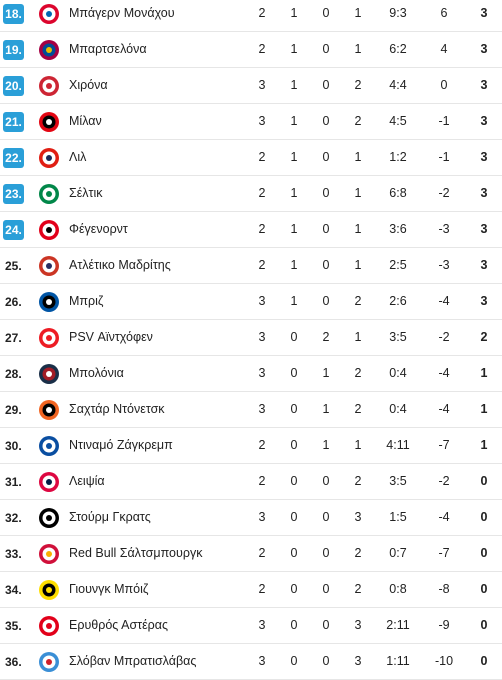 Image resolution: width=502 pixels, height=680 pixels. Describe the element at coordinates (251, 158) in the screenshot. I see `table-row: 22. Λιλ 2 1 0 1 1:2 -1 3` at that location.